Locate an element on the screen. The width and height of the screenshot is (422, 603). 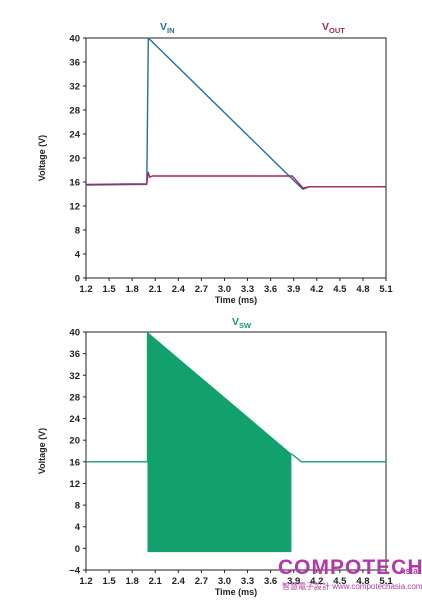
watermark-main: COMPOTECH is located at coordinates (350, 567).